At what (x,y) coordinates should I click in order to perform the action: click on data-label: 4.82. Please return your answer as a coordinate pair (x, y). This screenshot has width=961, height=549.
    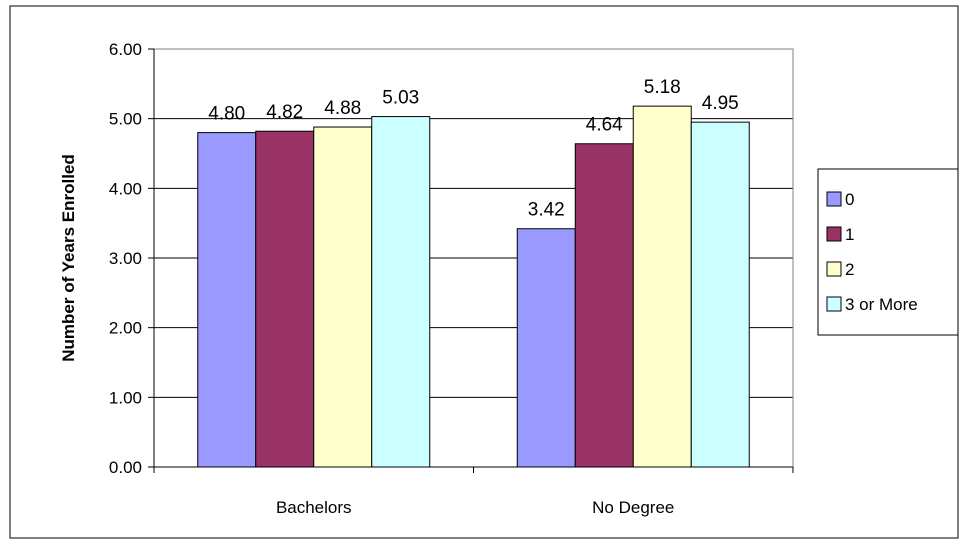
    Looking at the image, I should click on (284, 112).